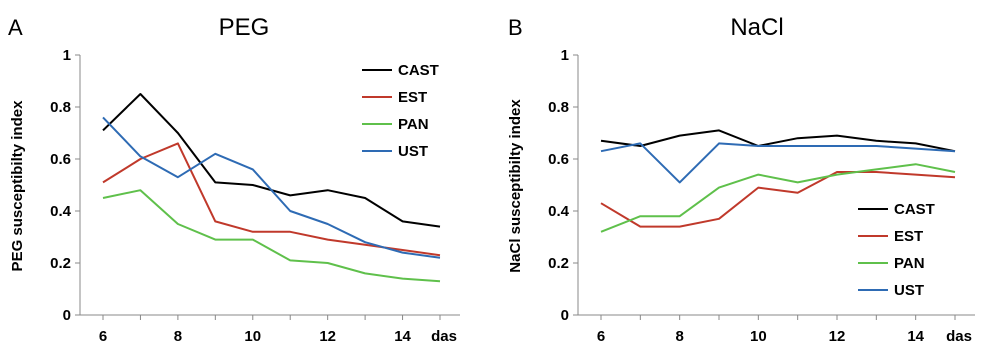  I want to click on y-axis-label: NaCl susceptibilty index, so click(515, 186).